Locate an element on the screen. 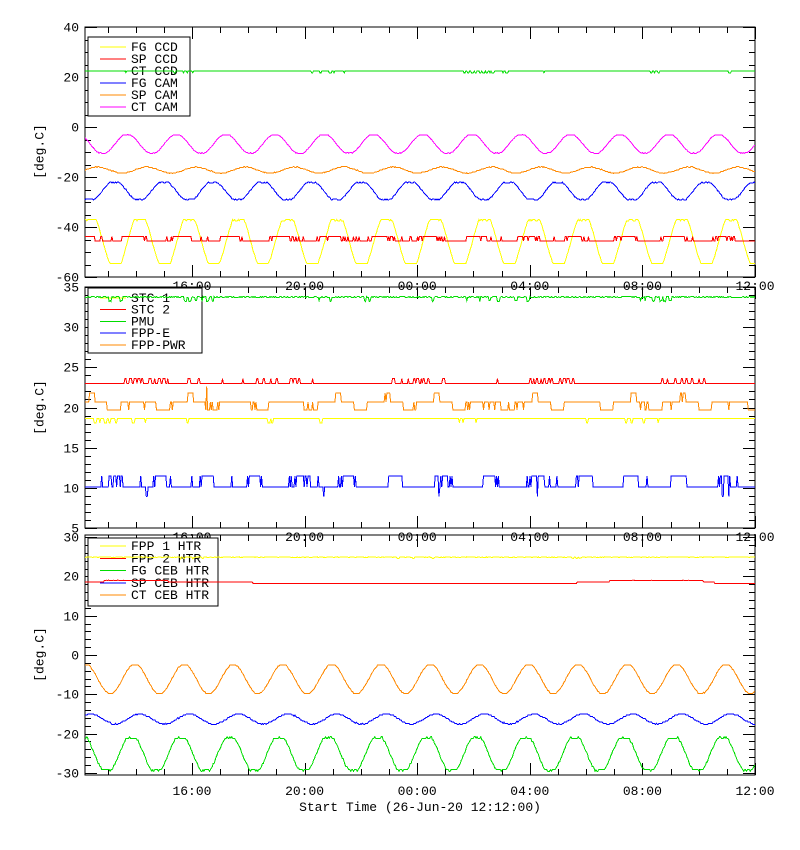  legend-label-sp-ccd: SP CCD is located at coordinates (154, 59).